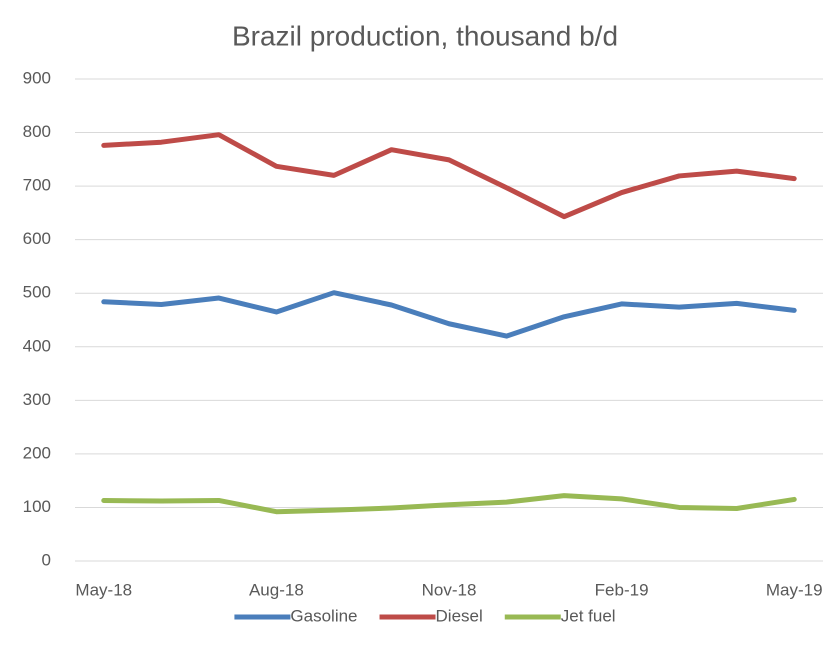 This screenshot has width=836, height=656. What do you see at coordinates (103, 589) in the screenshot?
I see `x-tick-label: May-18` at bounding box center [103, 589].